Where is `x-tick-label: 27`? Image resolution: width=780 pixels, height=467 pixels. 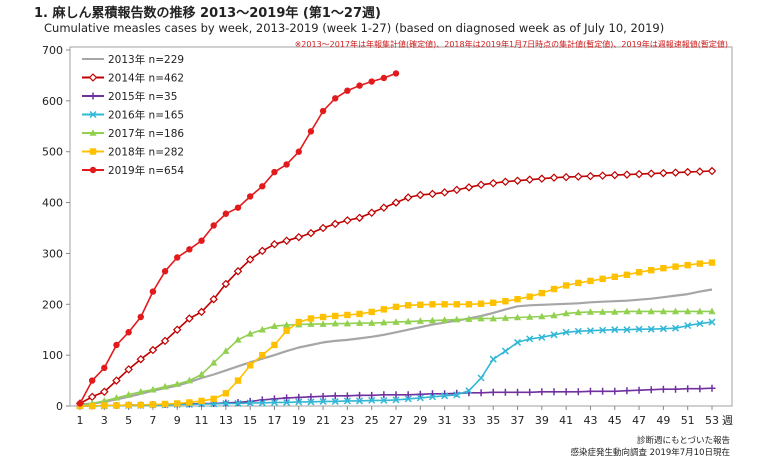
x-tick-label: 27 is located at coordinates (396, 420).